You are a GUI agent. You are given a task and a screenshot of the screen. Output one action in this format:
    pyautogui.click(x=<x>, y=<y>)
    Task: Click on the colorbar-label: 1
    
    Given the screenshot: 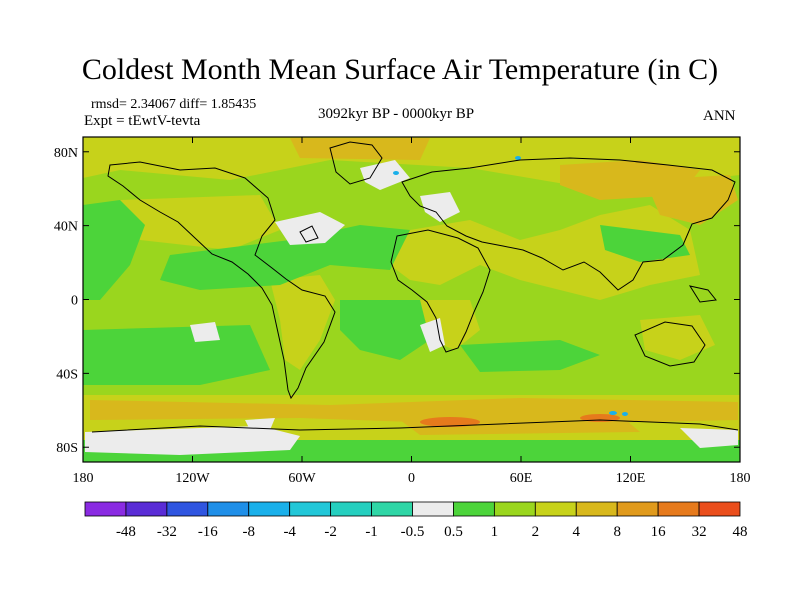 What is the action you would take?
    pyautogui.click(x=495, y=532)
    